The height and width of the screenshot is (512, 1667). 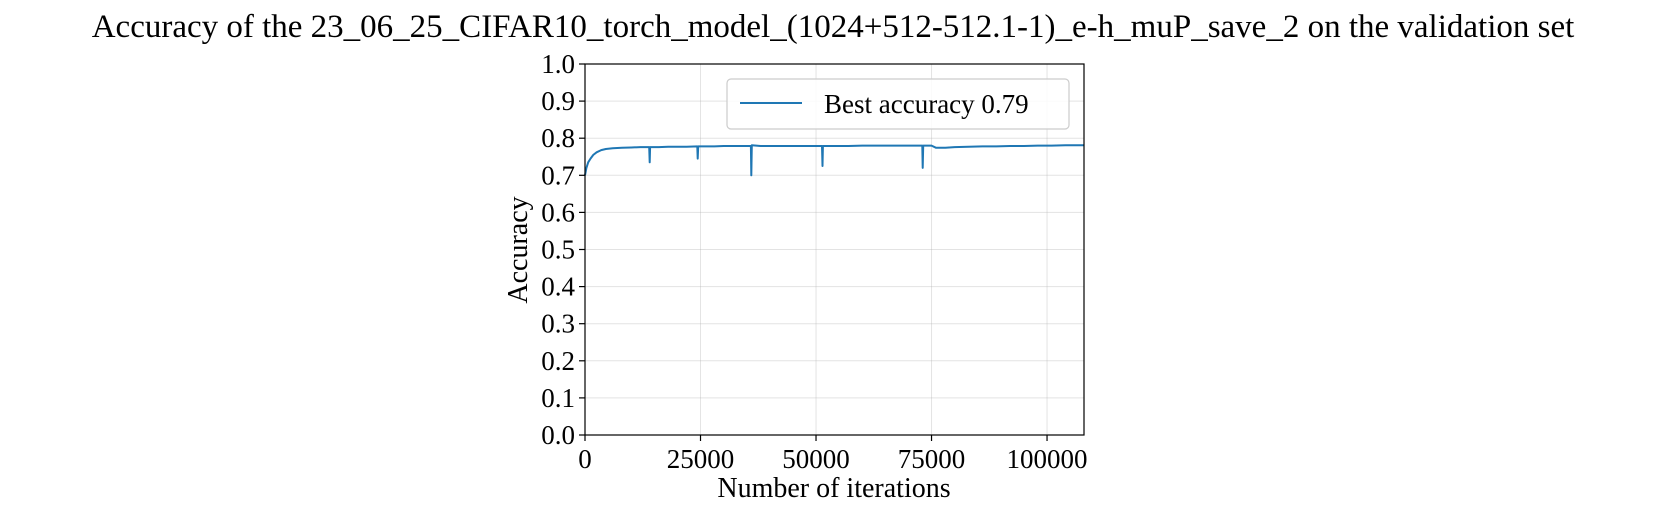 What do you see at coordinates (558, 287) in the screenshot?
I see `y-tick-label: 0.4` at bounding box center [558, 287].